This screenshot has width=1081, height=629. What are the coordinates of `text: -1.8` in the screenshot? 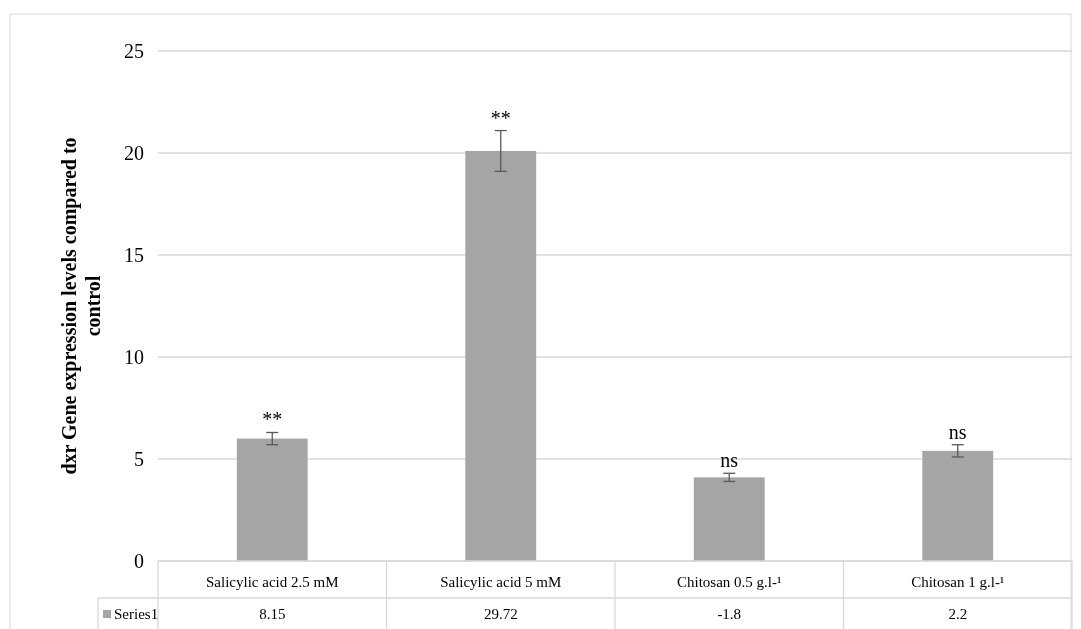 It's located at (729, 614).